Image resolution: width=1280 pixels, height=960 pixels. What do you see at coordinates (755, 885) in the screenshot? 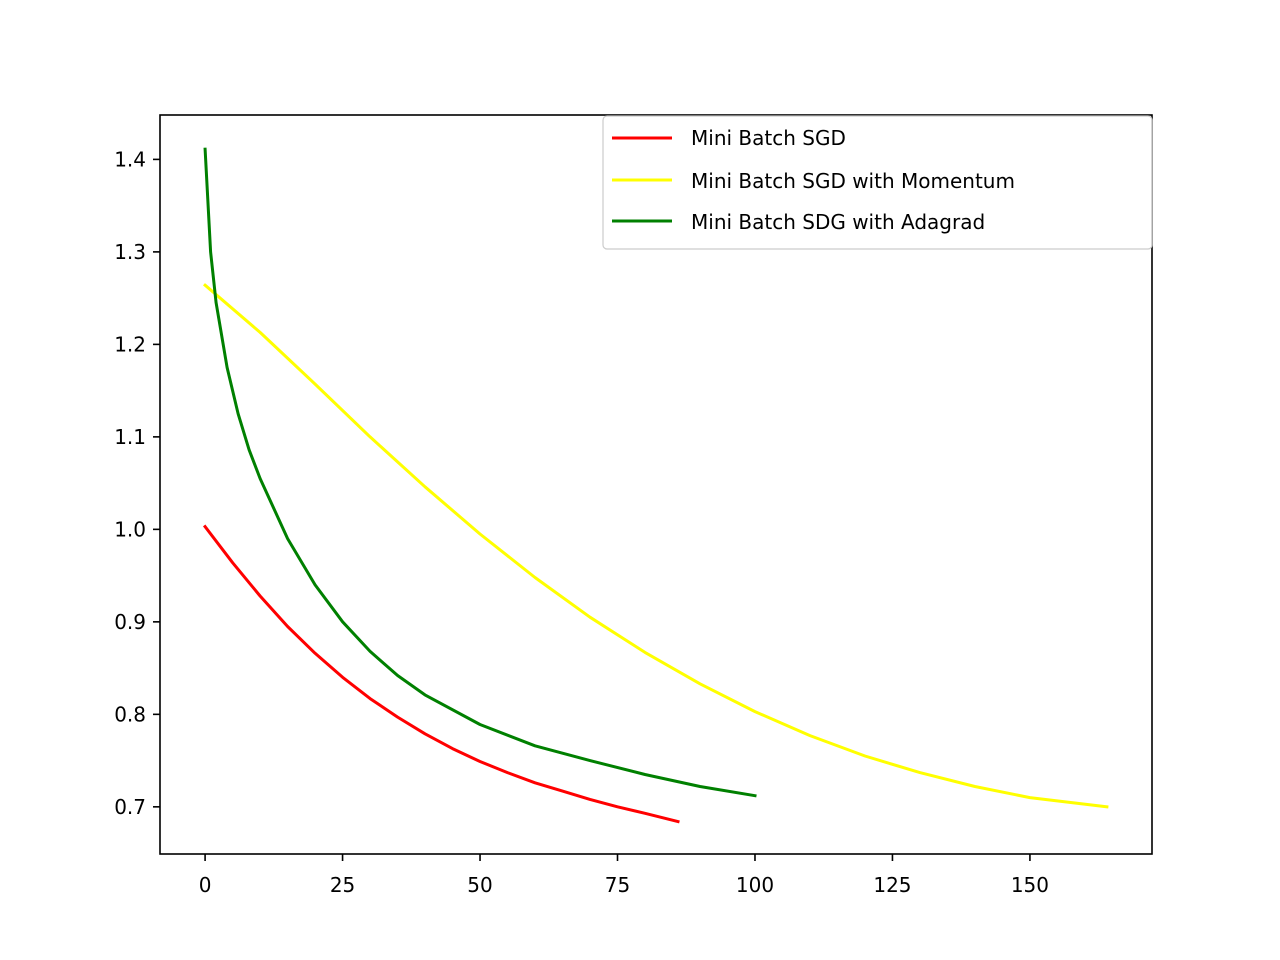
I see `x-tick-label: 100` at bounding box center [755, 885].